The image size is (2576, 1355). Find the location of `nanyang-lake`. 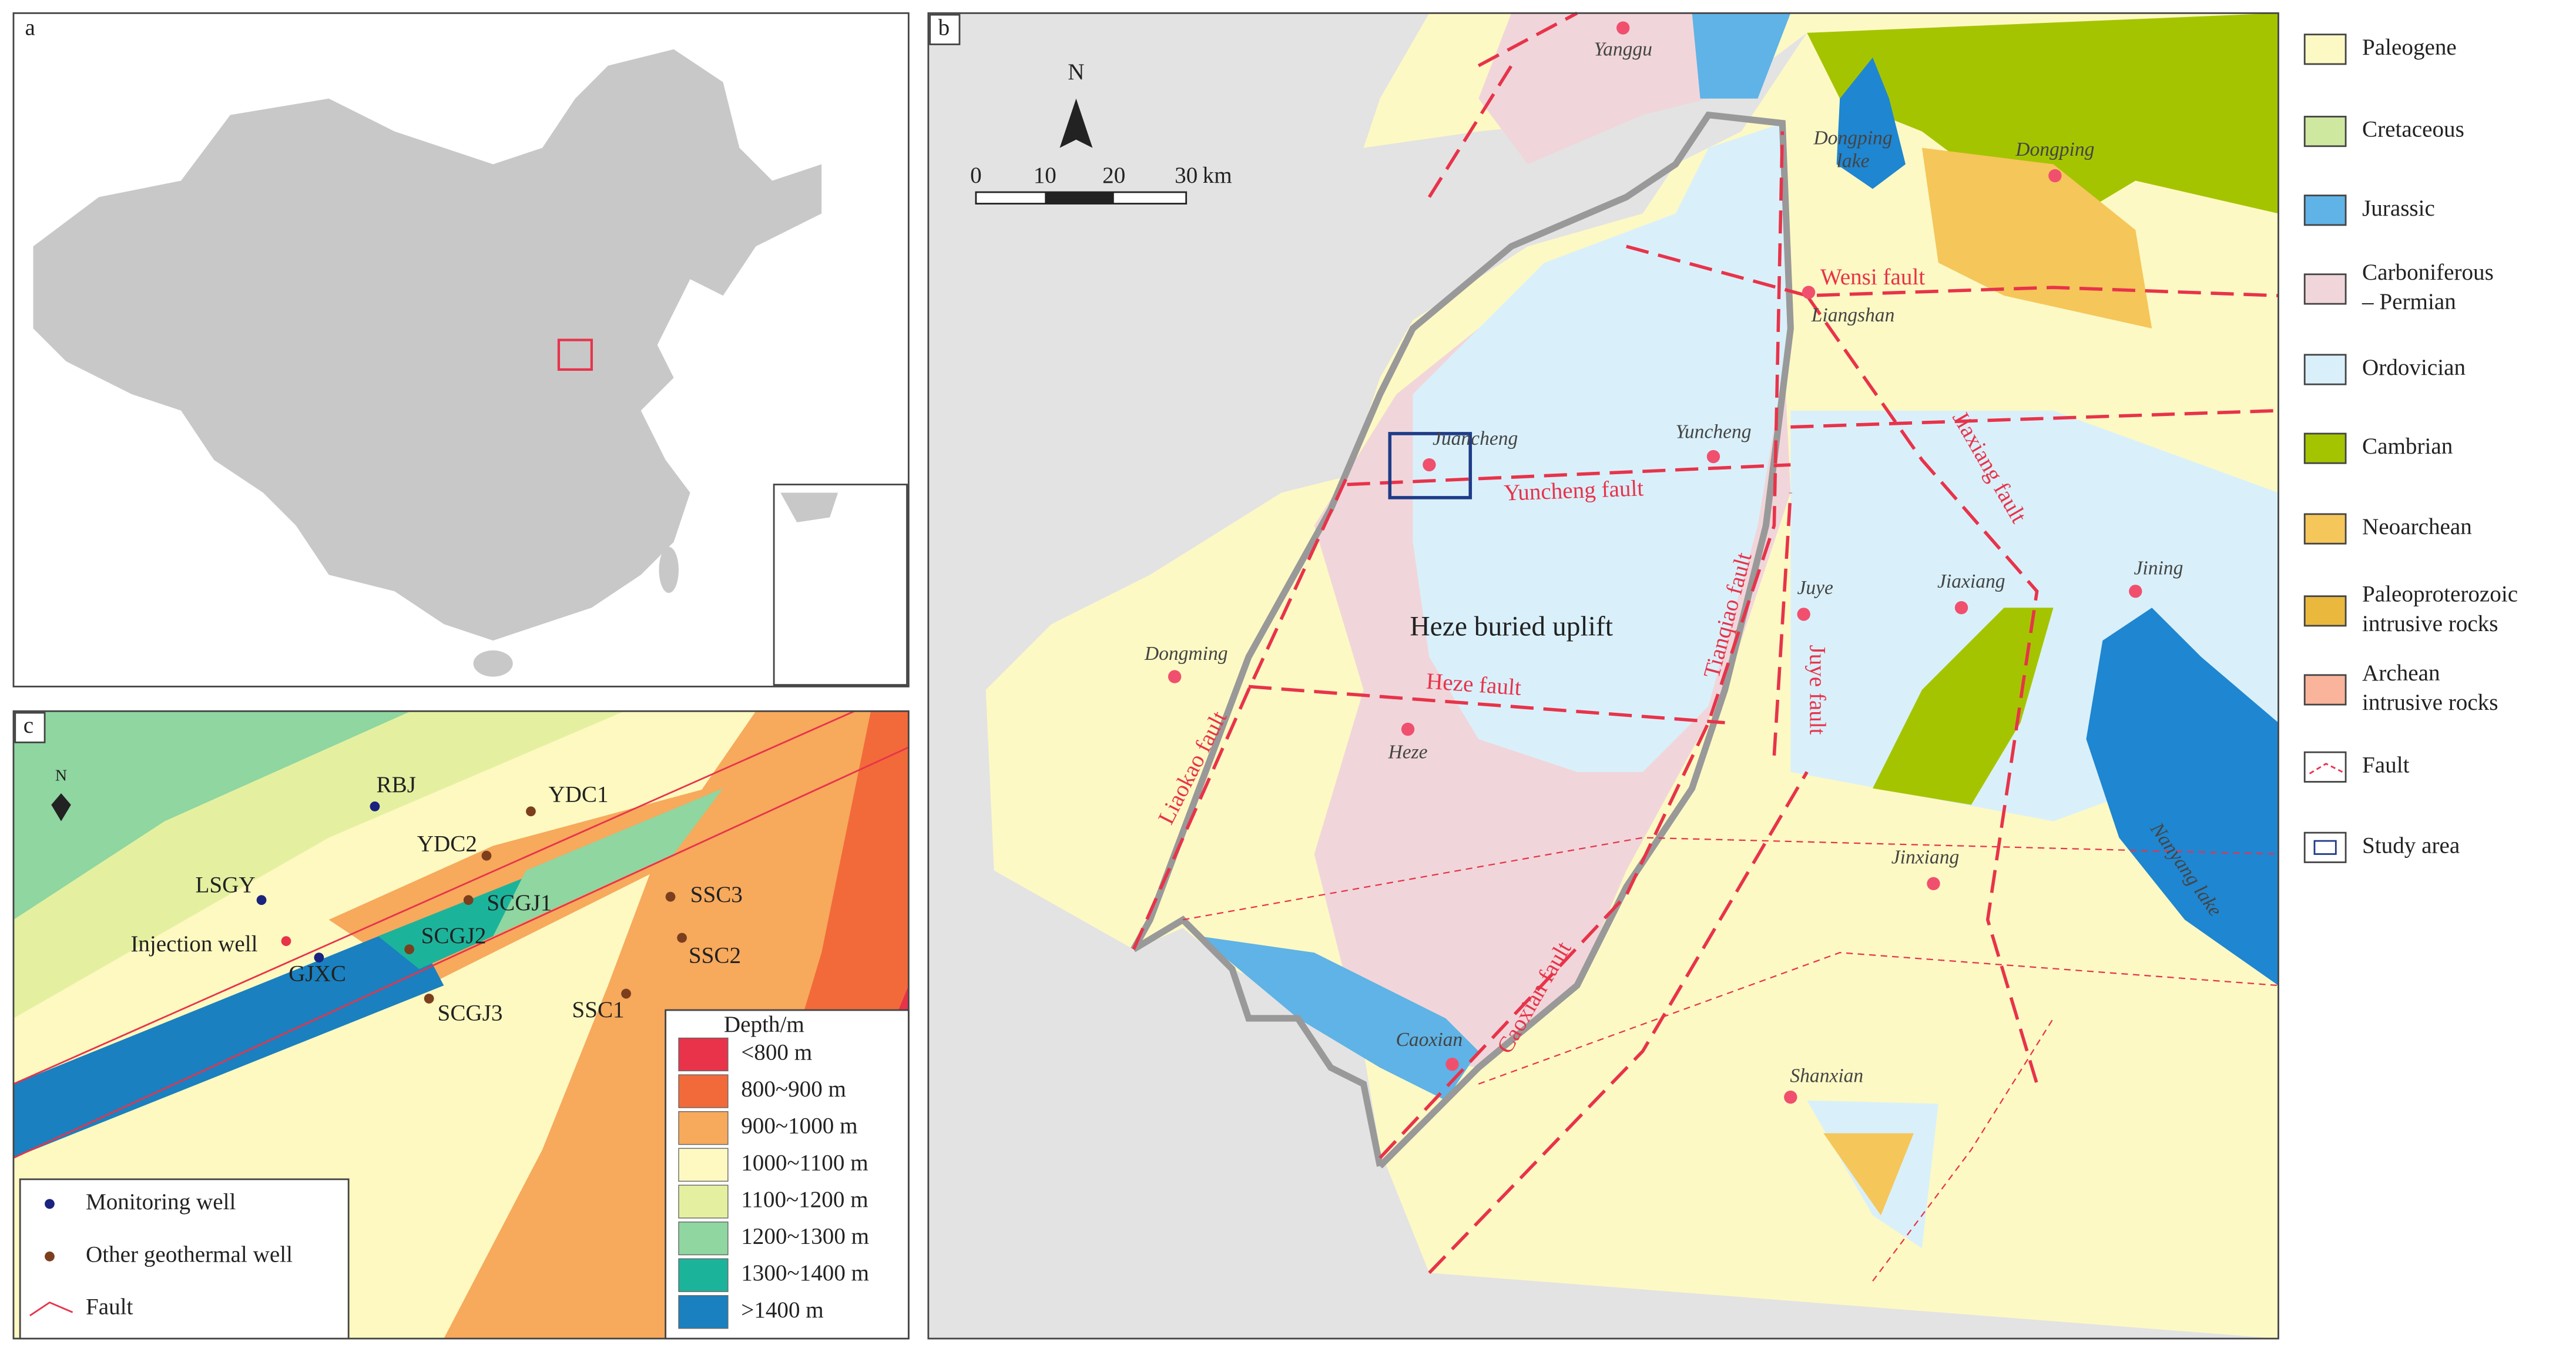

nanyang-lake is located at coordinates (2183, 797).